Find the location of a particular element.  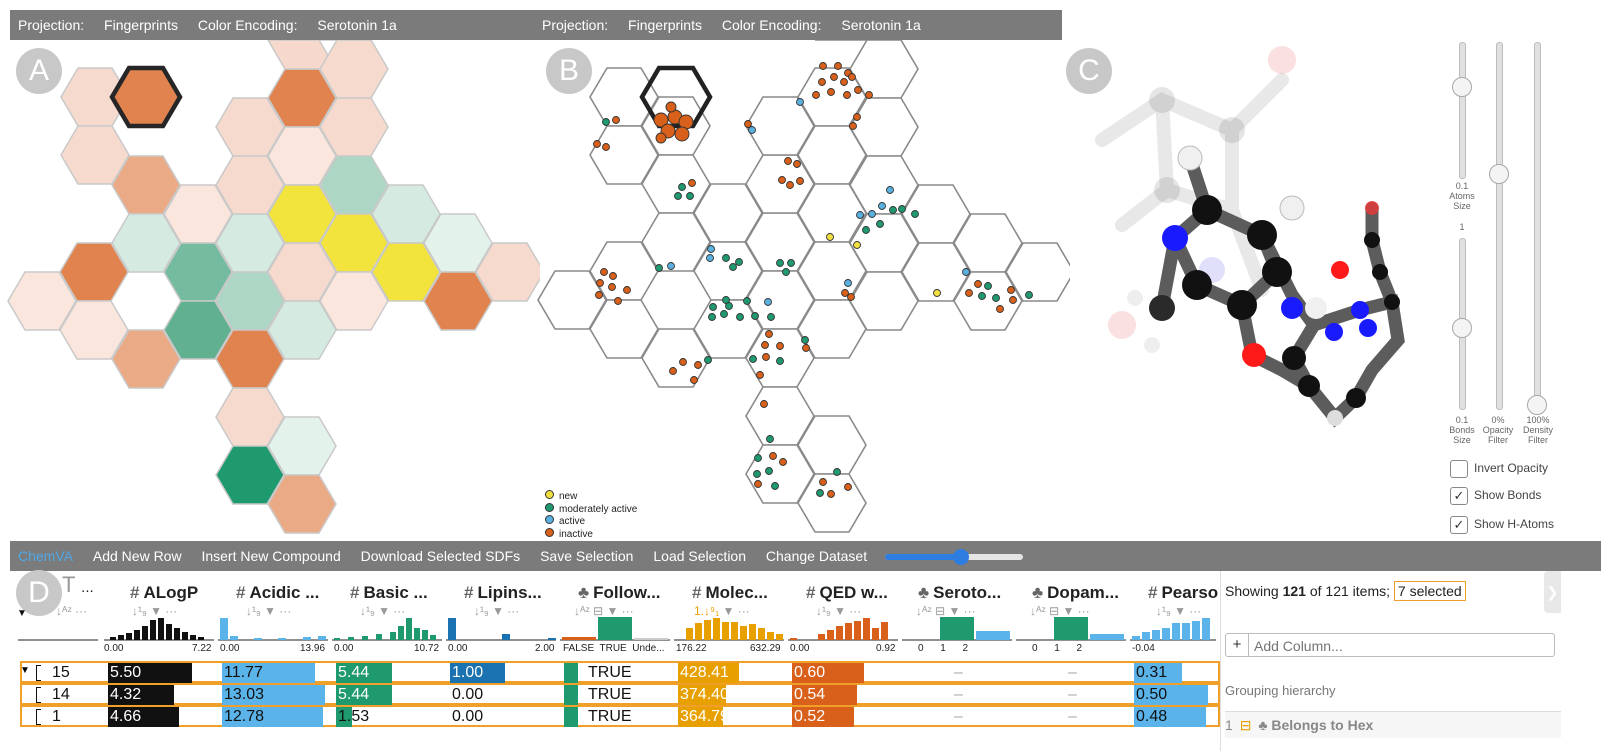

col-header-alogp: # ALogP is located at coordinates (180, 593).